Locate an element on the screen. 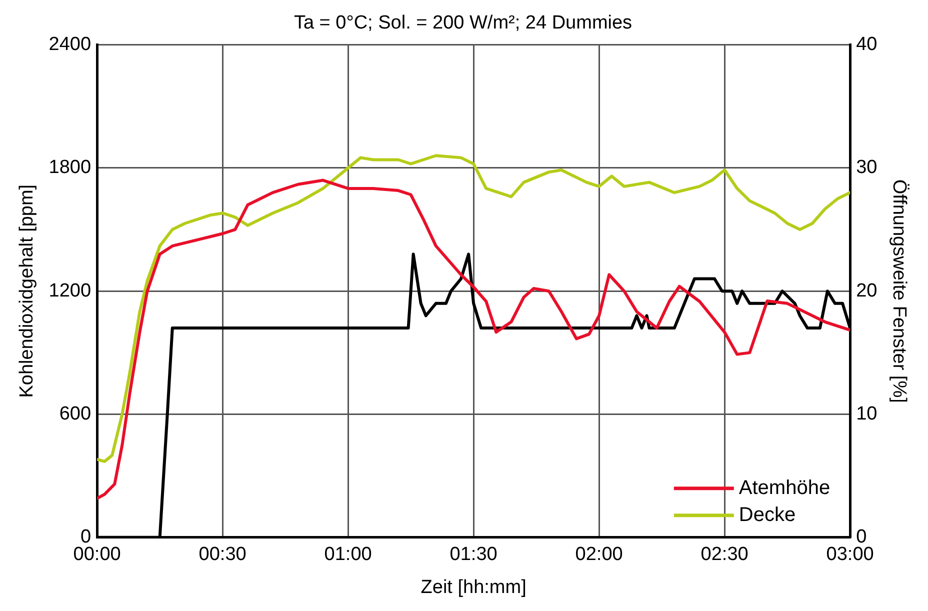 The height and width of the screenshot is (611, 928). x-tick-label: 02:00 is located at coordinates (599, 555).